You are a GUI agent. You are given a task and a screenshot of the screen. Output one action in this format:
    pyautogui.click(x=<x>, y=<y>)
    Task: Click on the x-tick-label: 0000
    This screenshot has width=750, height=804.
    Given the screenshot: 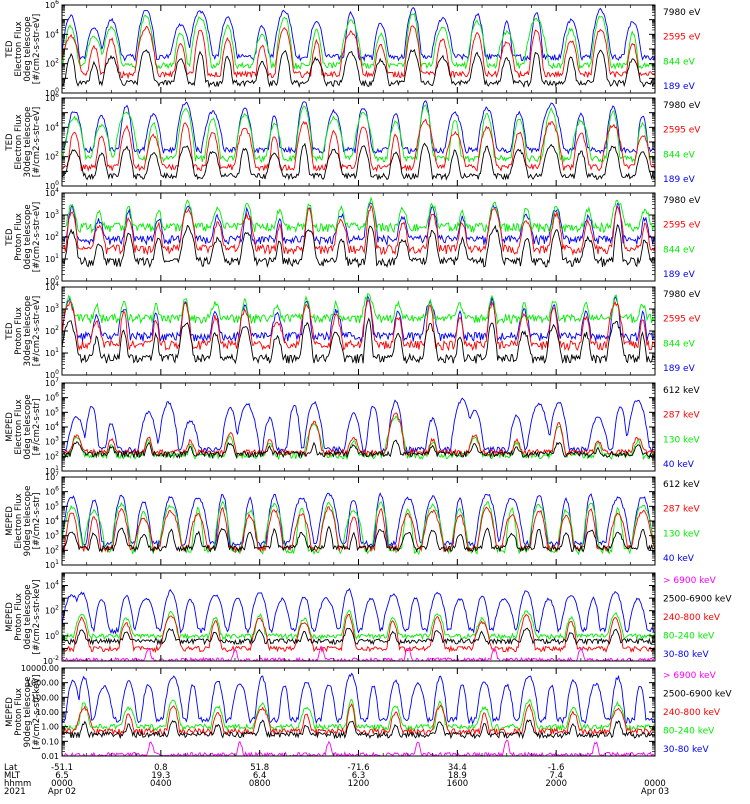 What is the action you would take?
    pyautogui.click(x=62, y=784)
    